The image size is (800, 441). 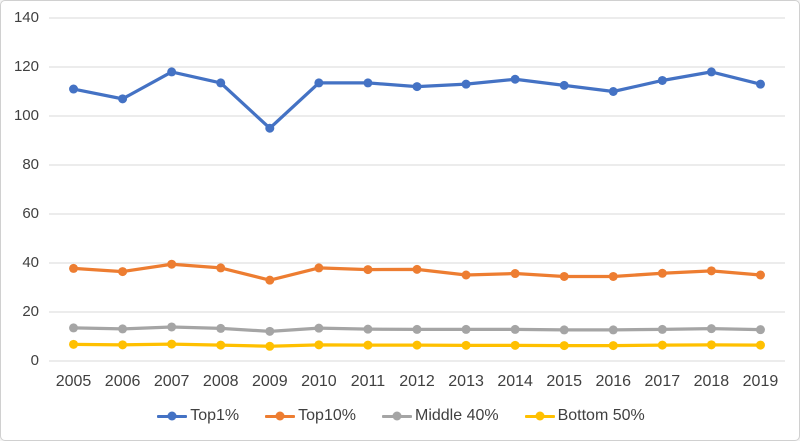 I want to click on legend-label: Bottom 50%, so click(x=601, y=415).